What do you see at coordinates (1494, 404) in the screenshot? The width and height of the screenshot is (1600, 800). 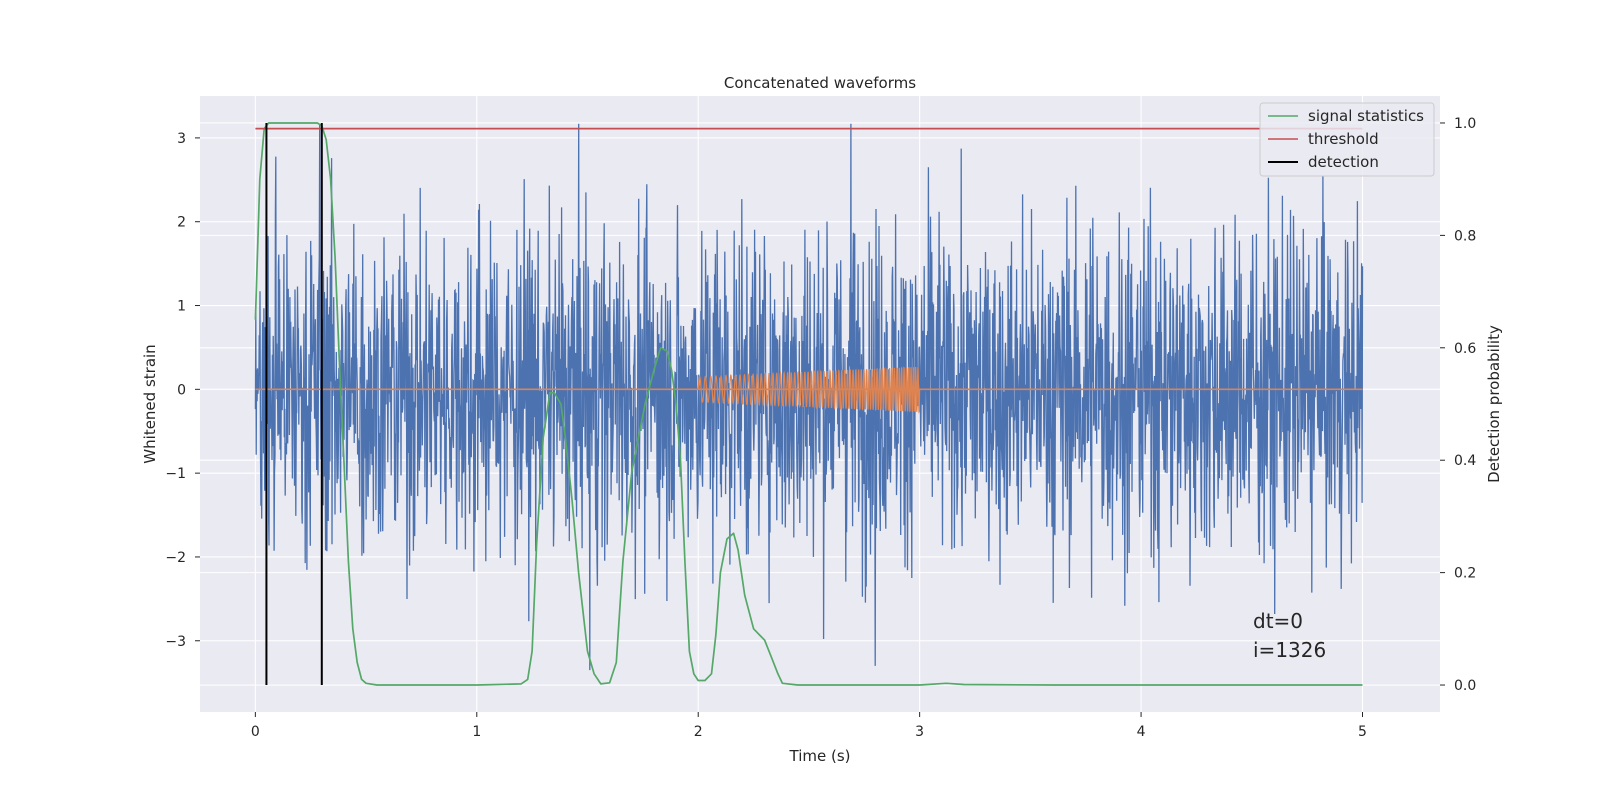 I see `y2-axis-label: Detection probability` at bounding box center [1494, 404].